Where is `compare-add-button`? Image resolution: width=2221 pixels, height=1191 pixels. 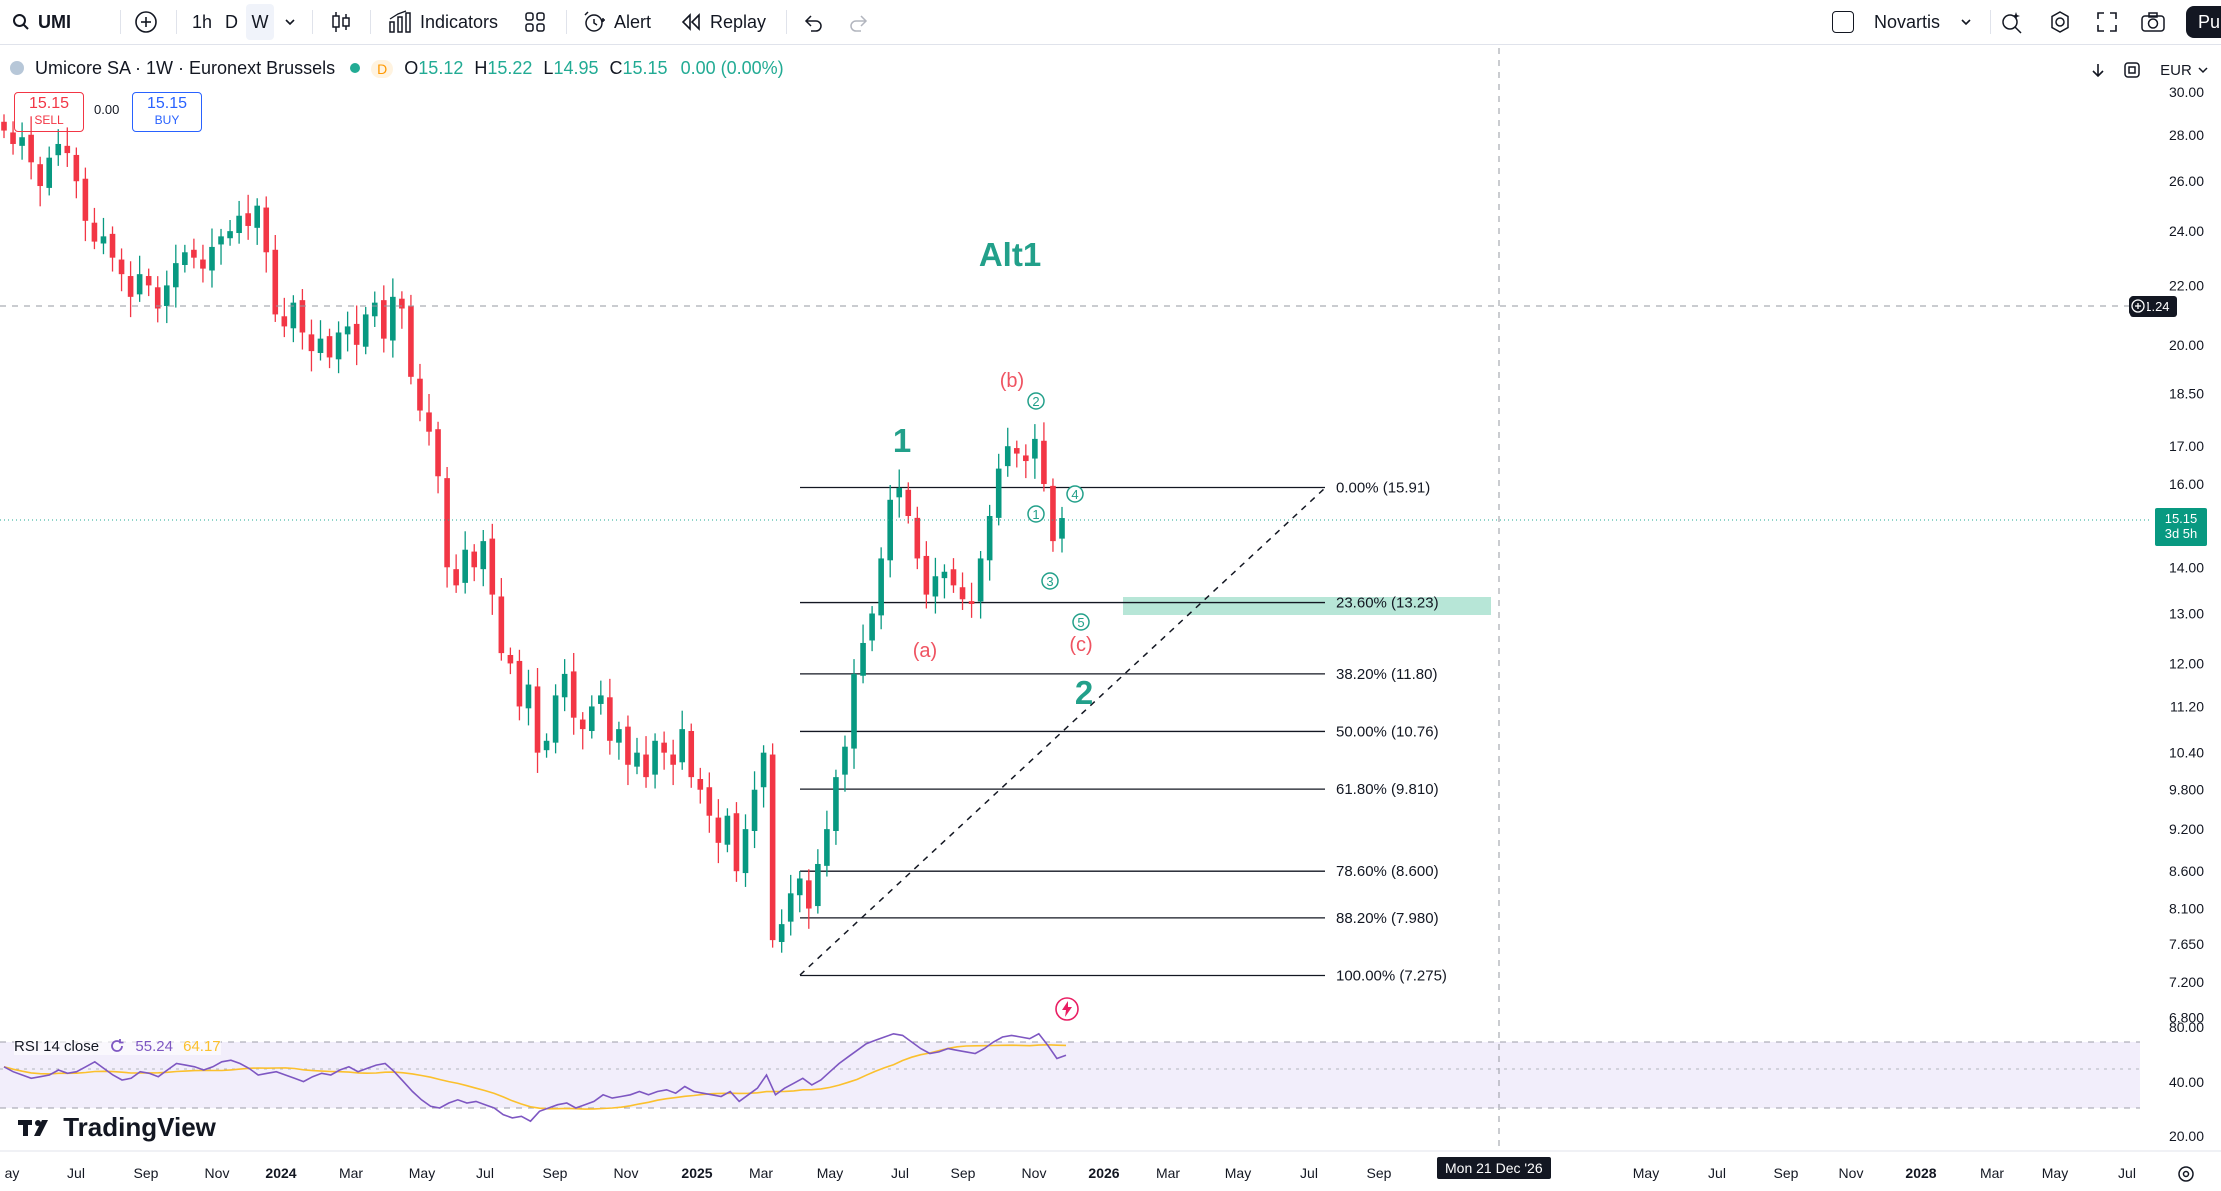
compare-add-button is located at coordinates (146, 22).